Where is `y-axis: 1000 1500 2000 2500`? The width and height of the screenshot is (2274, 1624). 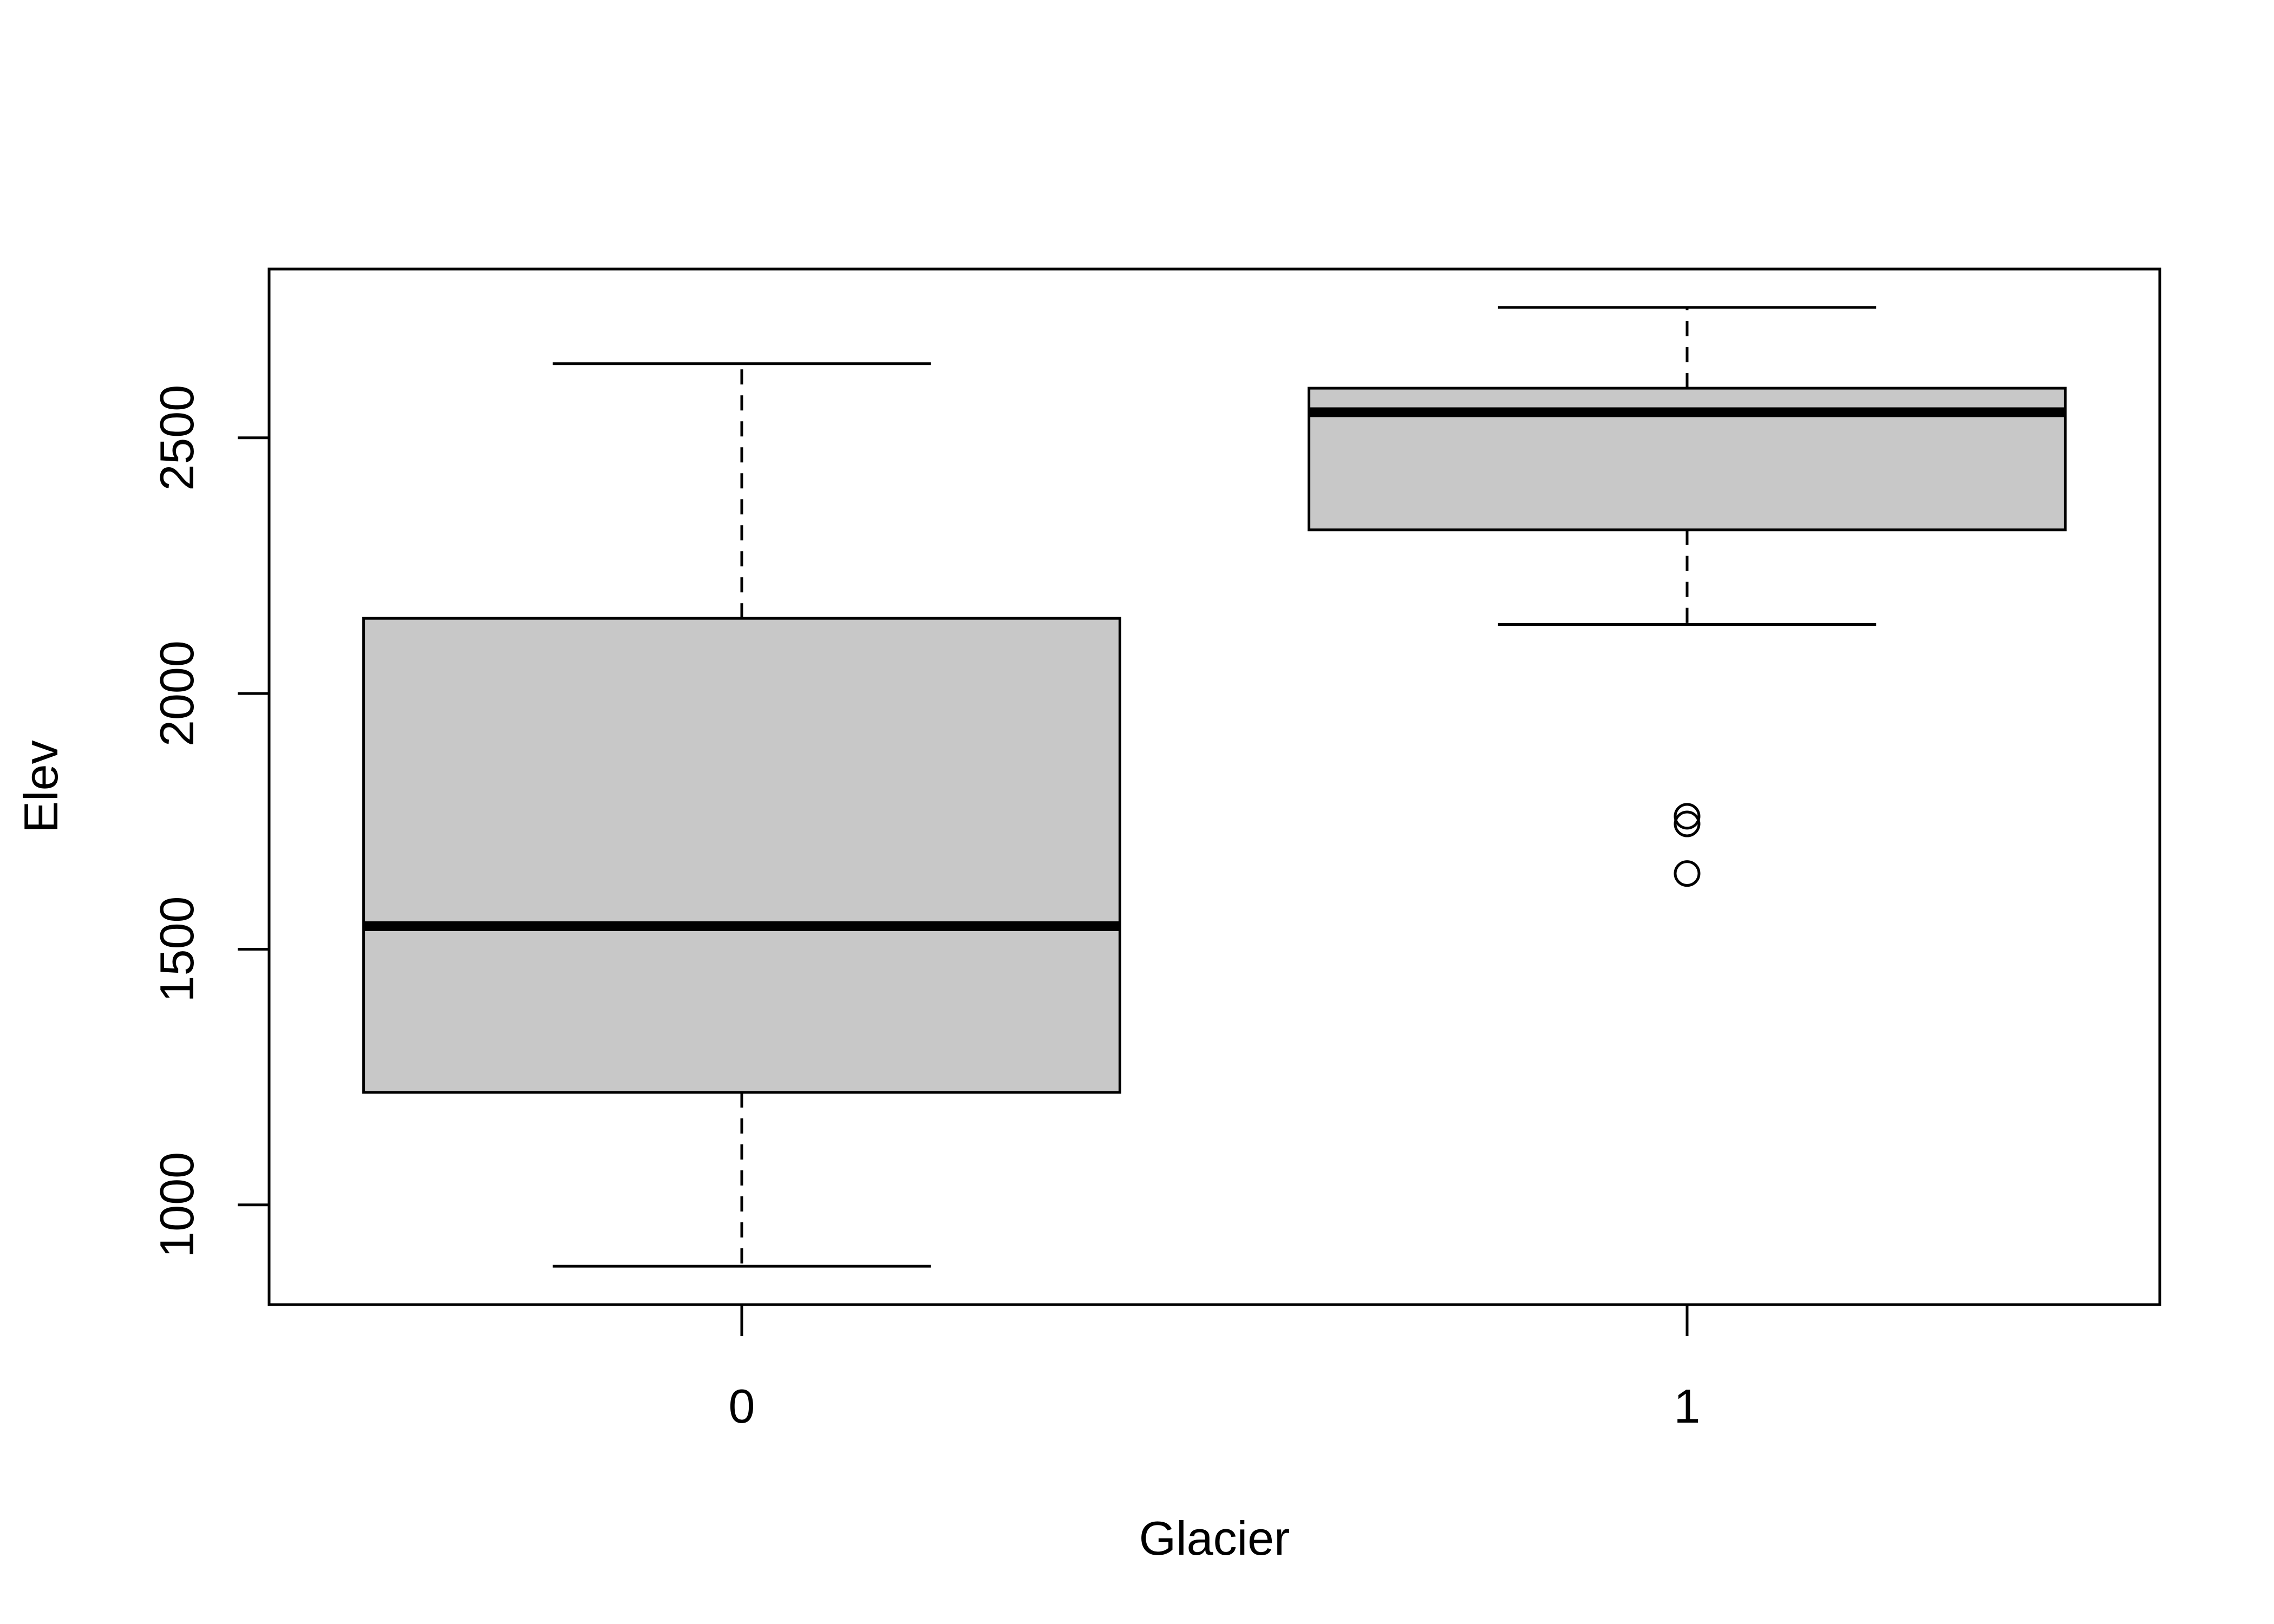
y-axis: 1000 1500 2000 2500 is located at coordinates (211, 821).